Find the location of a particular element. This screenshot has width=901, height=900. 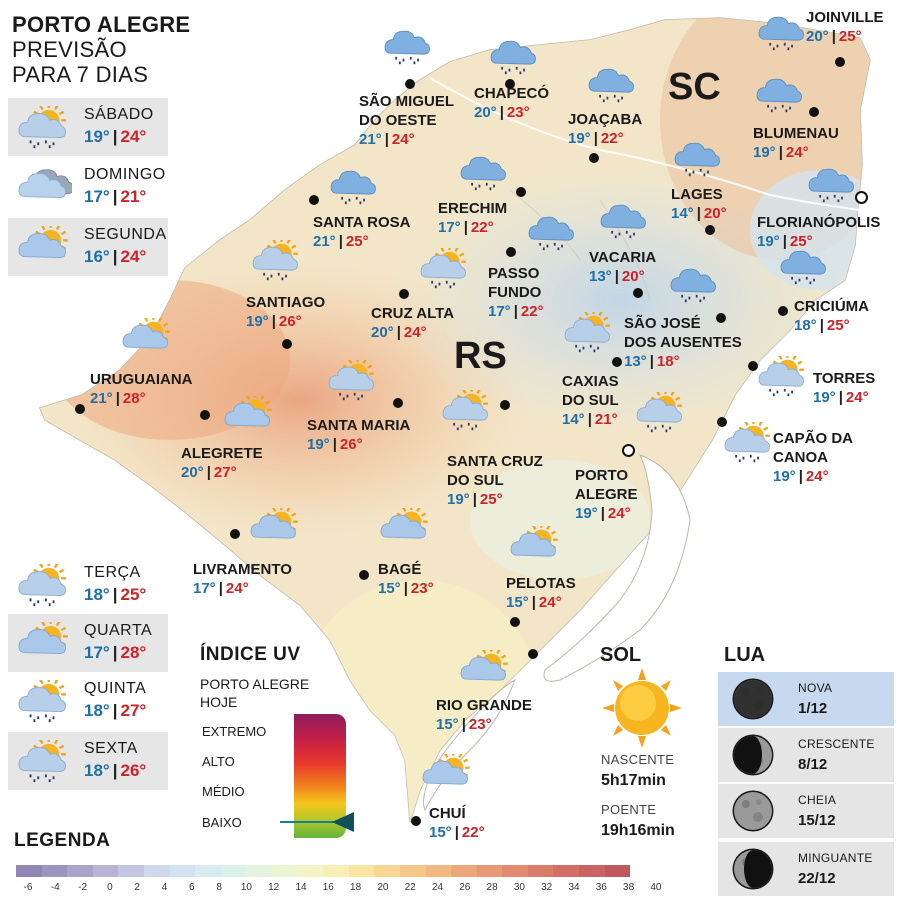

city-temps: 18° | 25° is located at coordinates (831, 325).